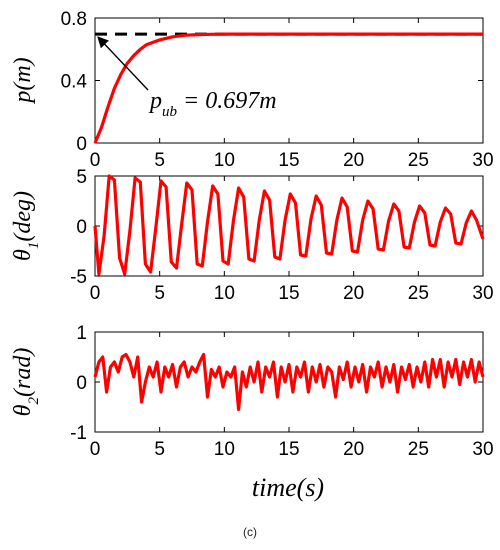 The width and height of the screenshot is (500, 550). What do you see at coordinates (26, 382) in the screenshot?
I see `y-axis-label: θ2(rad)` at bounding box center [26, 382].